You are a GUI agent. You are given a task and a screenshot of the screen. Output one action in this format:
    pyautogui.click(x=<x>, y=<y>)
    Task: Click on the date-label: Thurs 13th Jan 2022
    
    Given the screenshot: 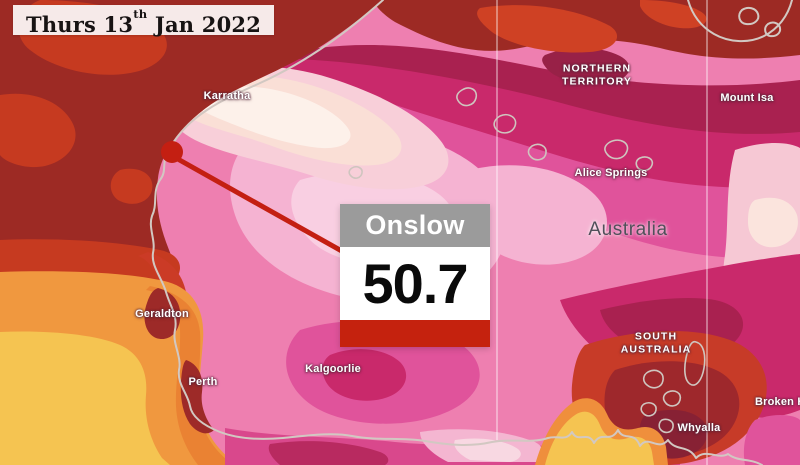 What is the action you would take?
    pyautogui.click(x=144, y=21)
    